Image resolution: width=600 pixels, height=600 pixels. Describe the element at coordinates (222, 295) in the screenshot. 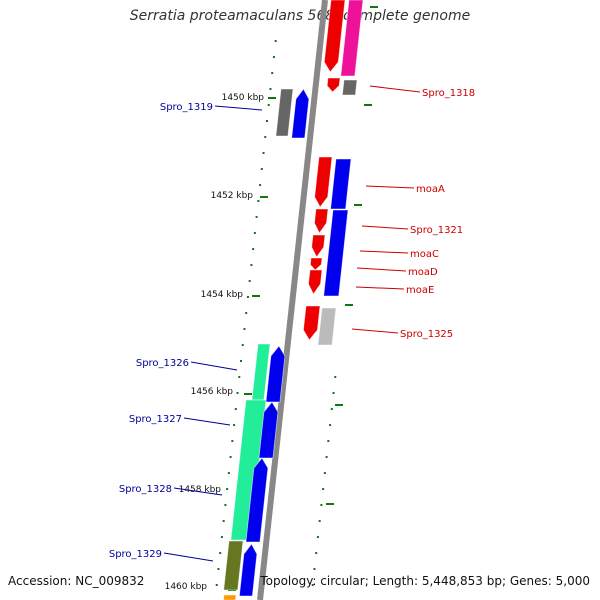

I see `tick-label: 1454 kbp` at that location.